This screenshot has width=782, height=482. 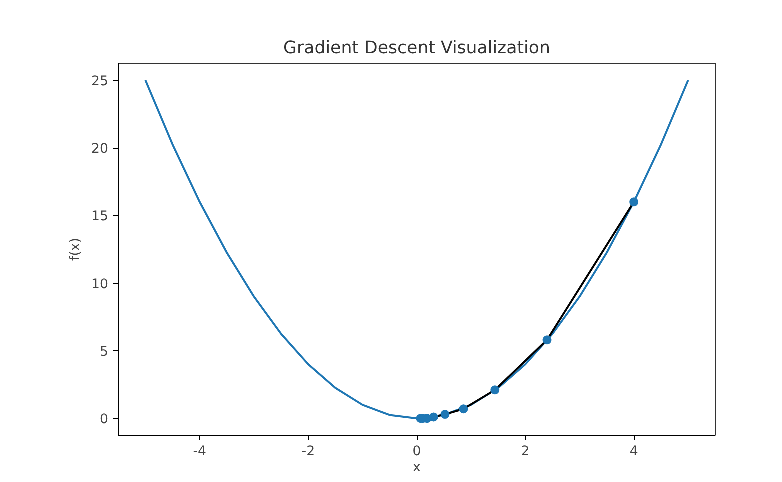 What do you see at coordinates (417, 48) in the screenshot?
I see `chart-title: Gradient Descent Visualization` at bounding box center [417, 48].